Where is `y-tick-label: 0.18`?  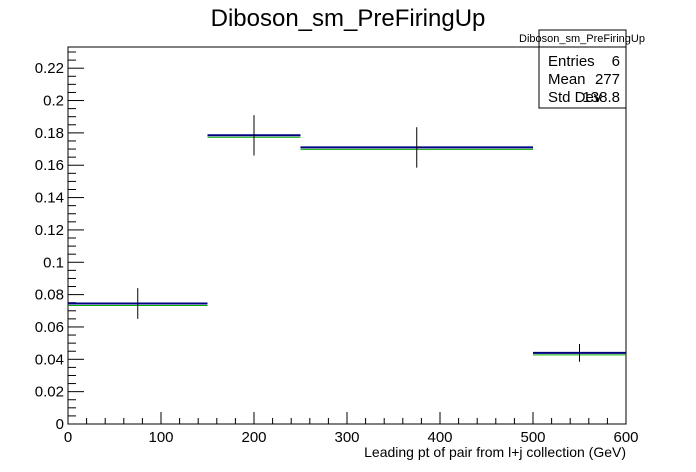
y-tick-label: 0.18 is located at coordinates (49, 133).